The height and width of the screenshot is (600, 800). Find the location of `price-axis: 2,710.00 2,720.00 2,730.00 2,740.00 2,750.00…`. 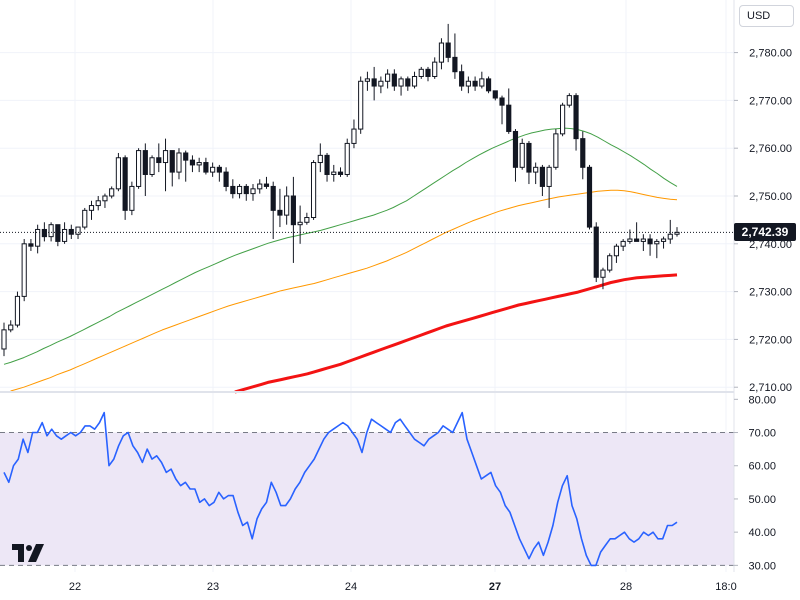

price-axis: 2,710.00 2,720.00 2,730.00 2,740.00 2,750.00… is located at coordinates (763, 221).